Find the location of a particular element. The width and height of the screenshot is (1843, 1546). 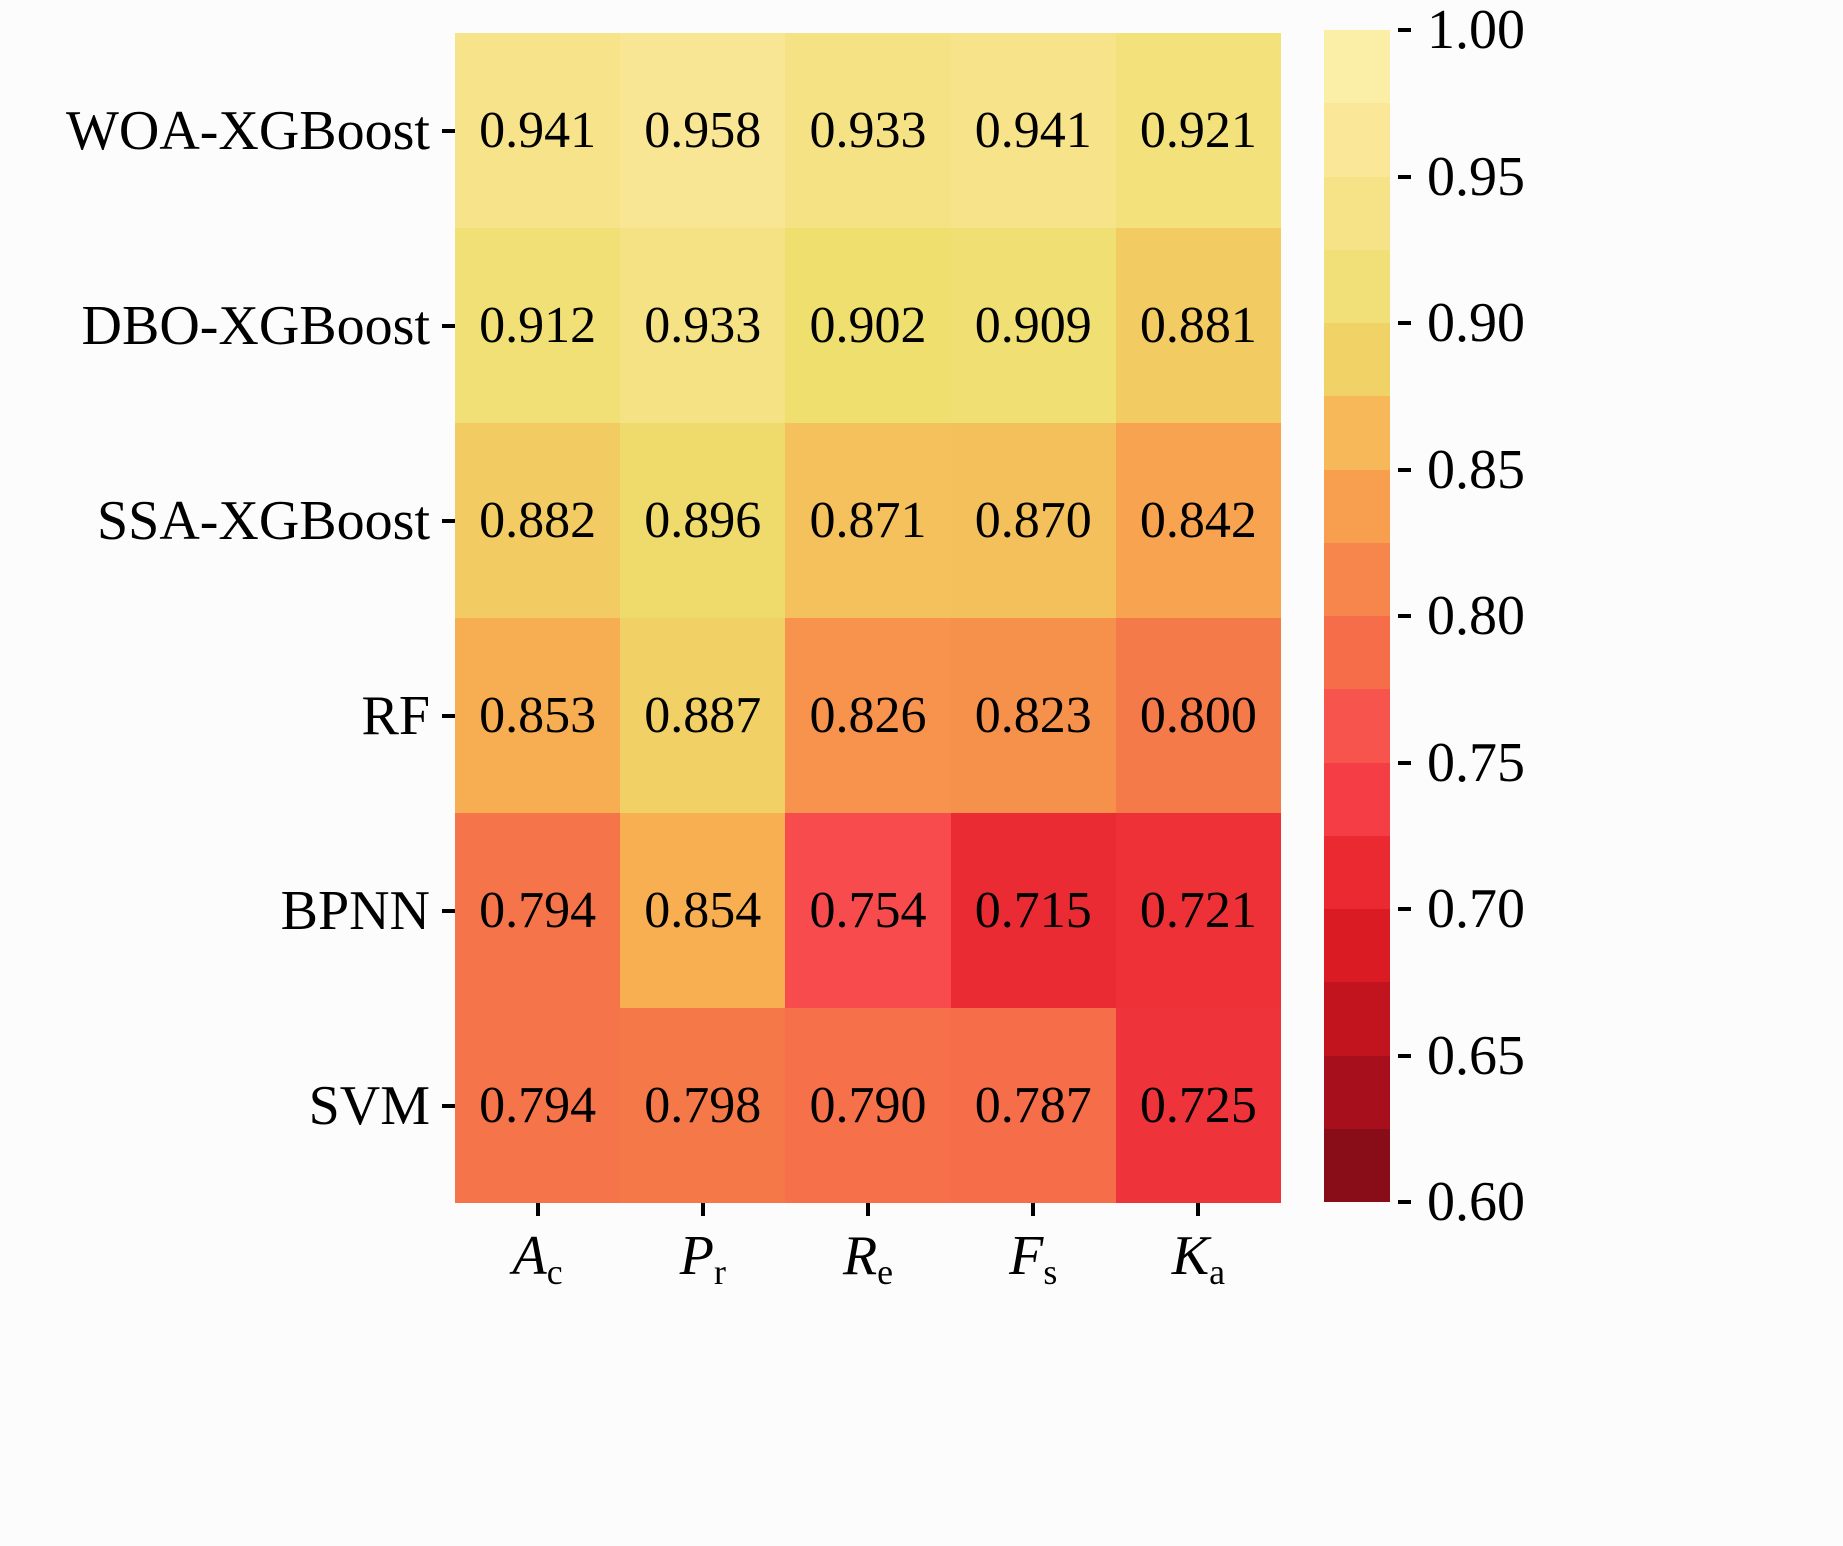

colorbar-tick: 0.70 is located at coordinates (1461, 909).